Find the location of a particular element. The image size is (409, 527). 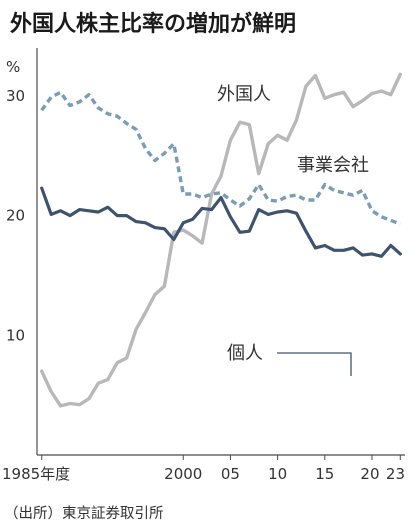

x-tick-label: 2000 is located at coordinates (183, 474).